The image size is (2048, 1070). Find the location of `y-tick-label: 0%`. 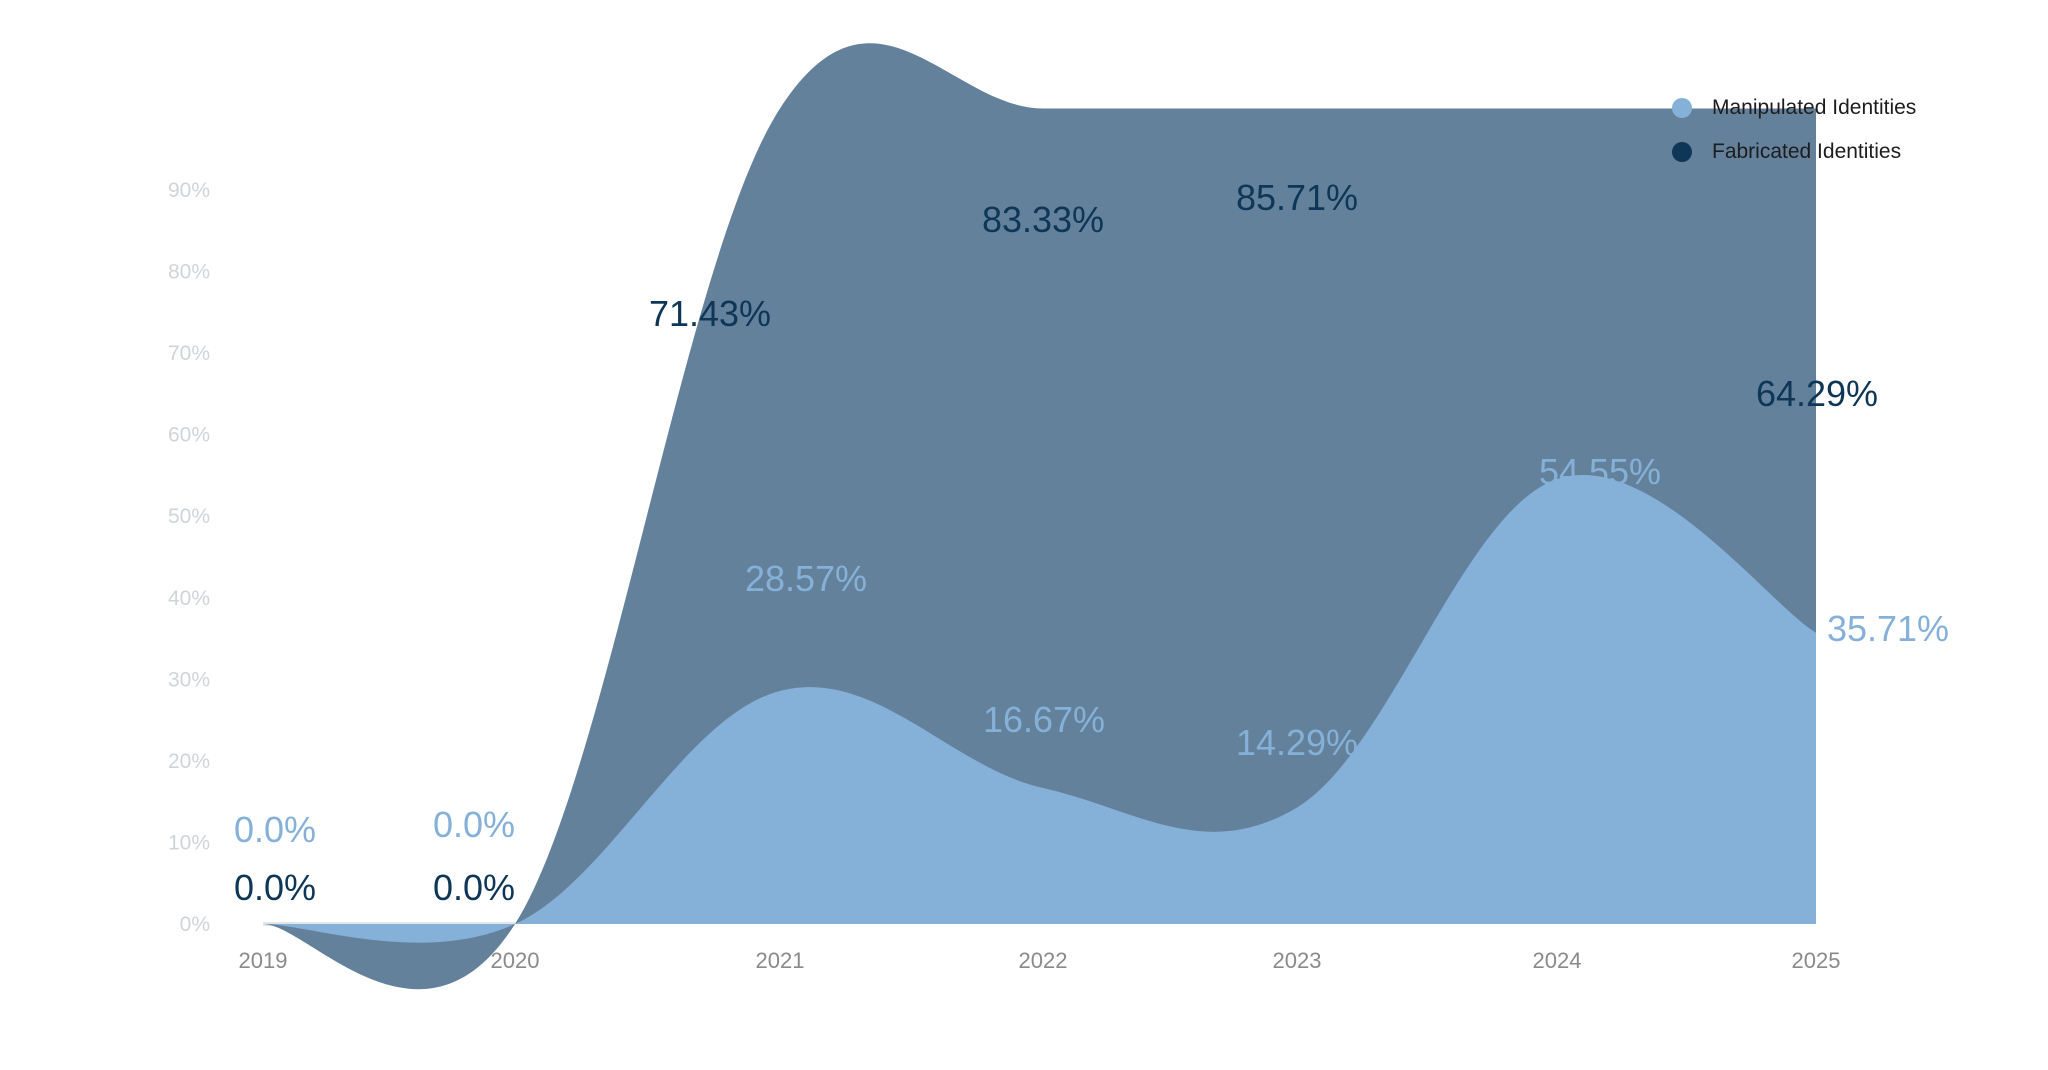

y-tick-label: 0% is located at coordinates (195, 924).